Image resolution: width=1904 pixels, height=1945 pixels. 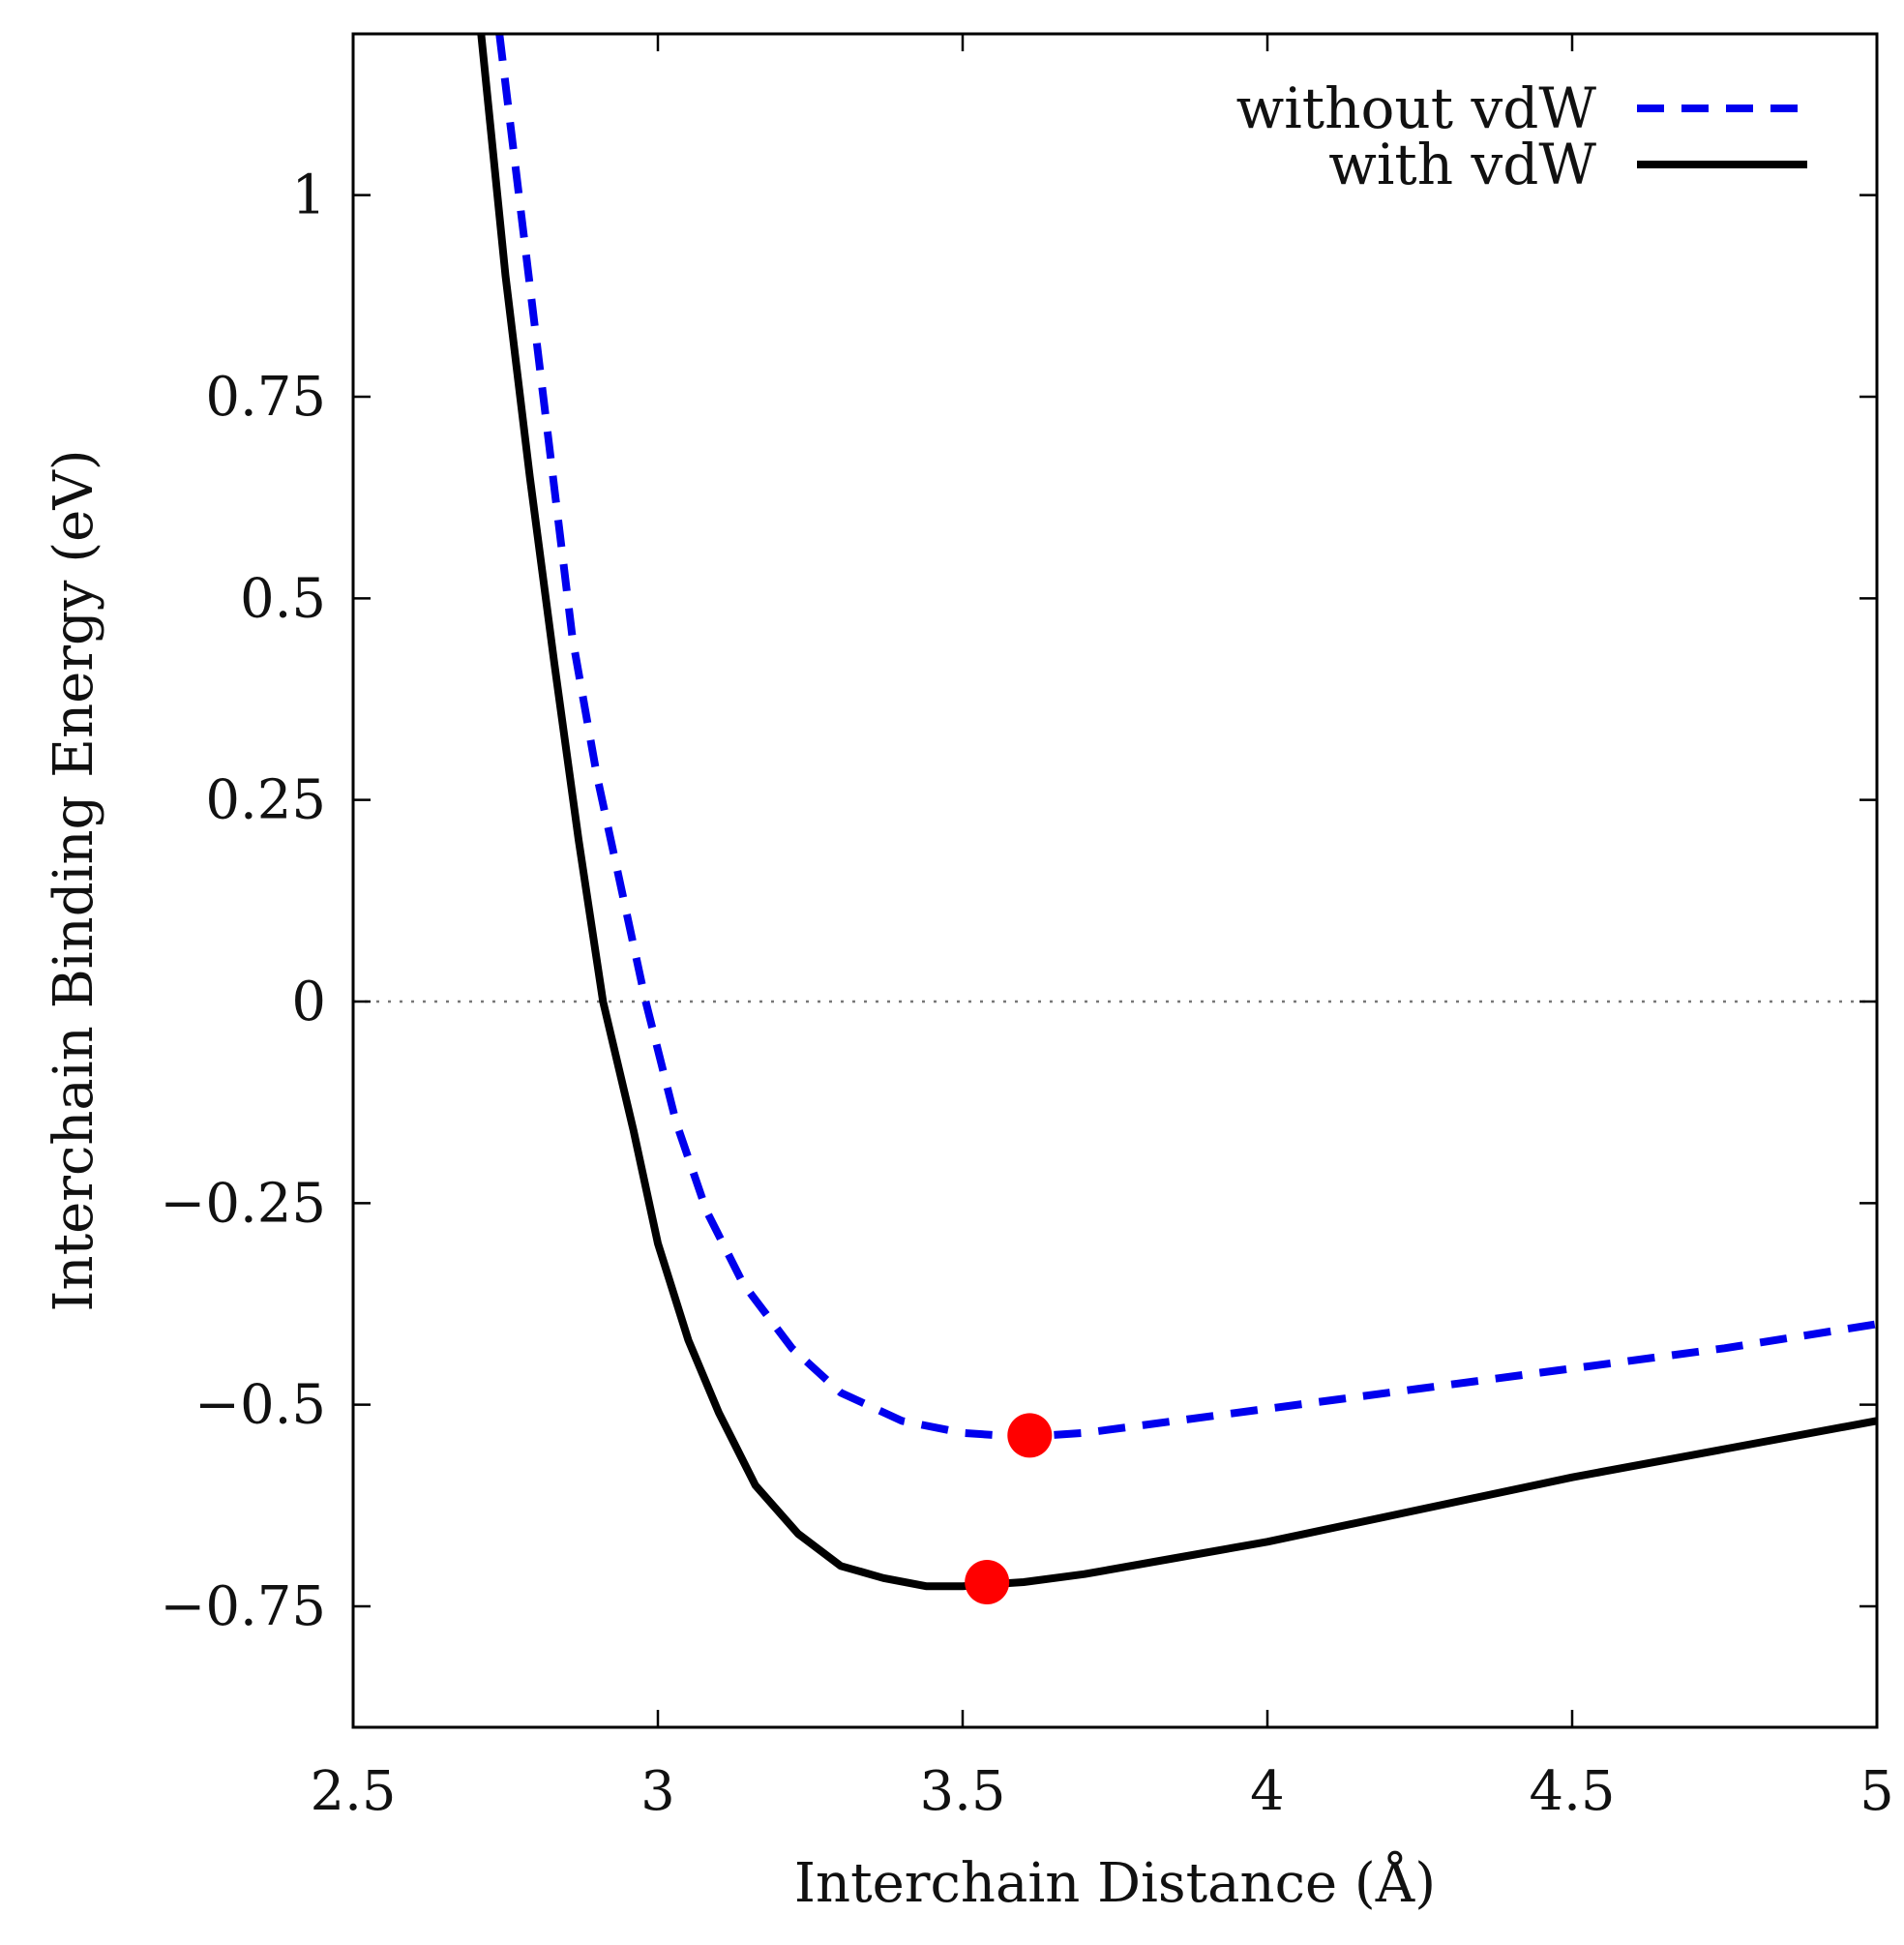 What do you see at coordinates (265, 800) in the screenshot?
I see `y-tick-label: 0.25` at bounding box center [265, 800].